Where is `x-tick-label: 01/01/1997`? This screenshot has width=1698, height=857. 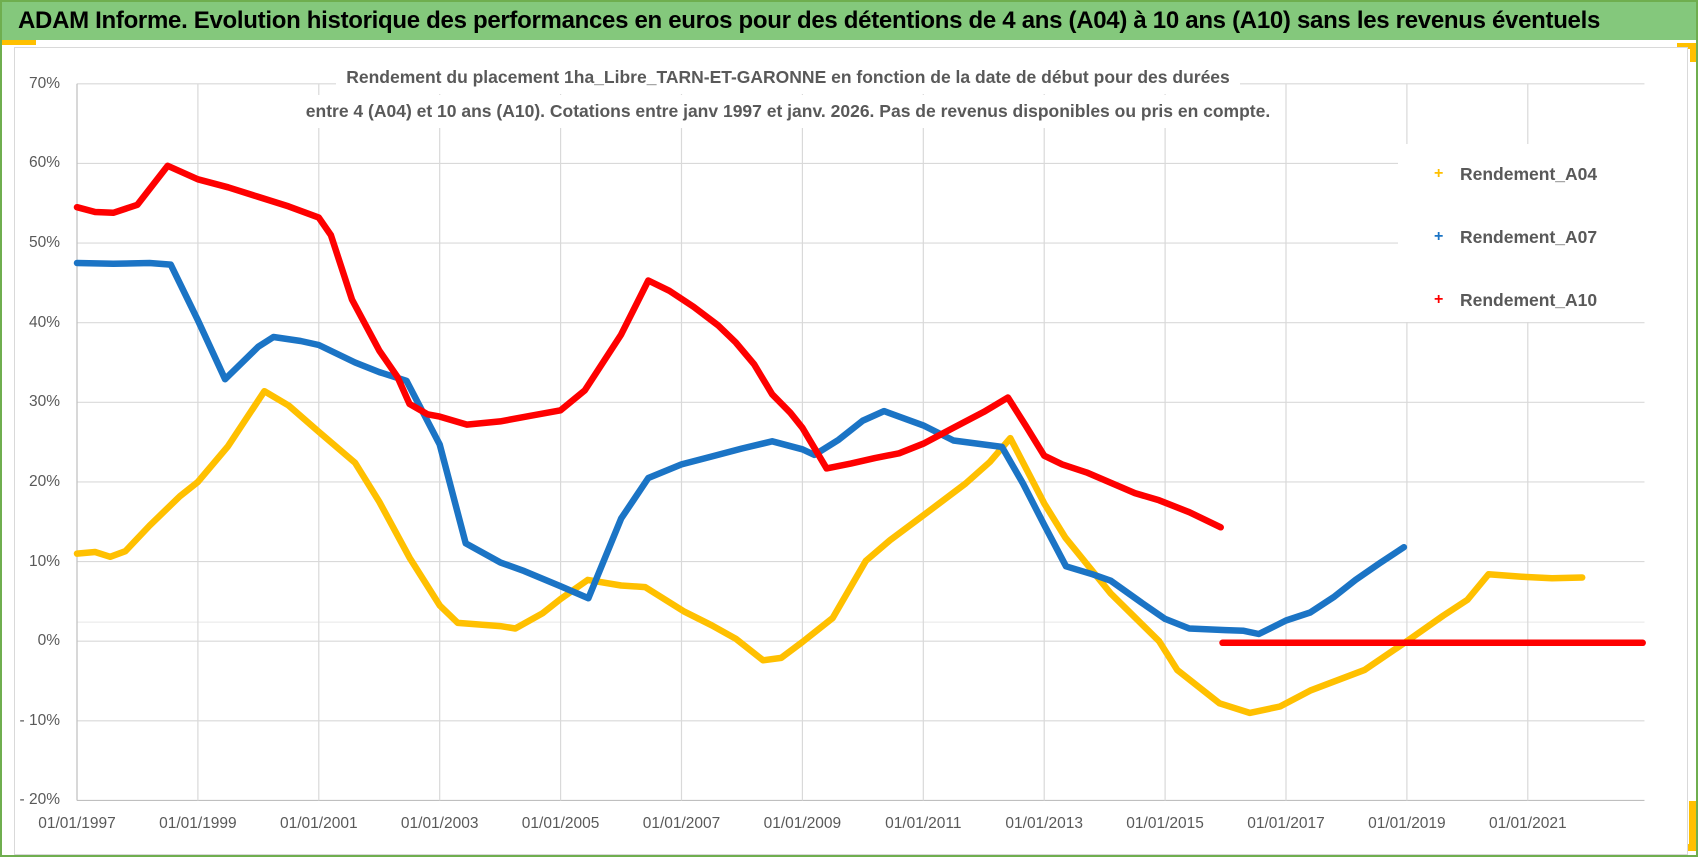 x-tick-label: 01/01/1997 is located at coordinates (77, 823).